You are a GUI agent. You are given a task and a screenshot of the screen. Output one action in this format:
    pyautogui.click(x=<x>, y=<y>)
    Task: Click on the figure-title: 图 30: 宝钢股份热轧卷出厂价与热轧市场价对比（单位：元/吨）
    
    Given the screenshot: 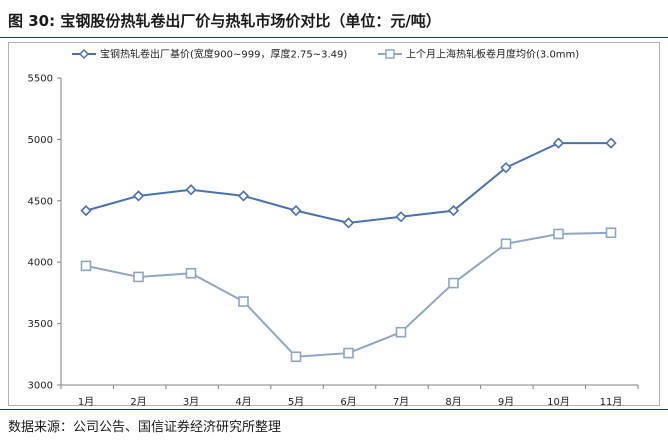 What is the action you would take?
    pyautogui.click(x=224, y=21)
    